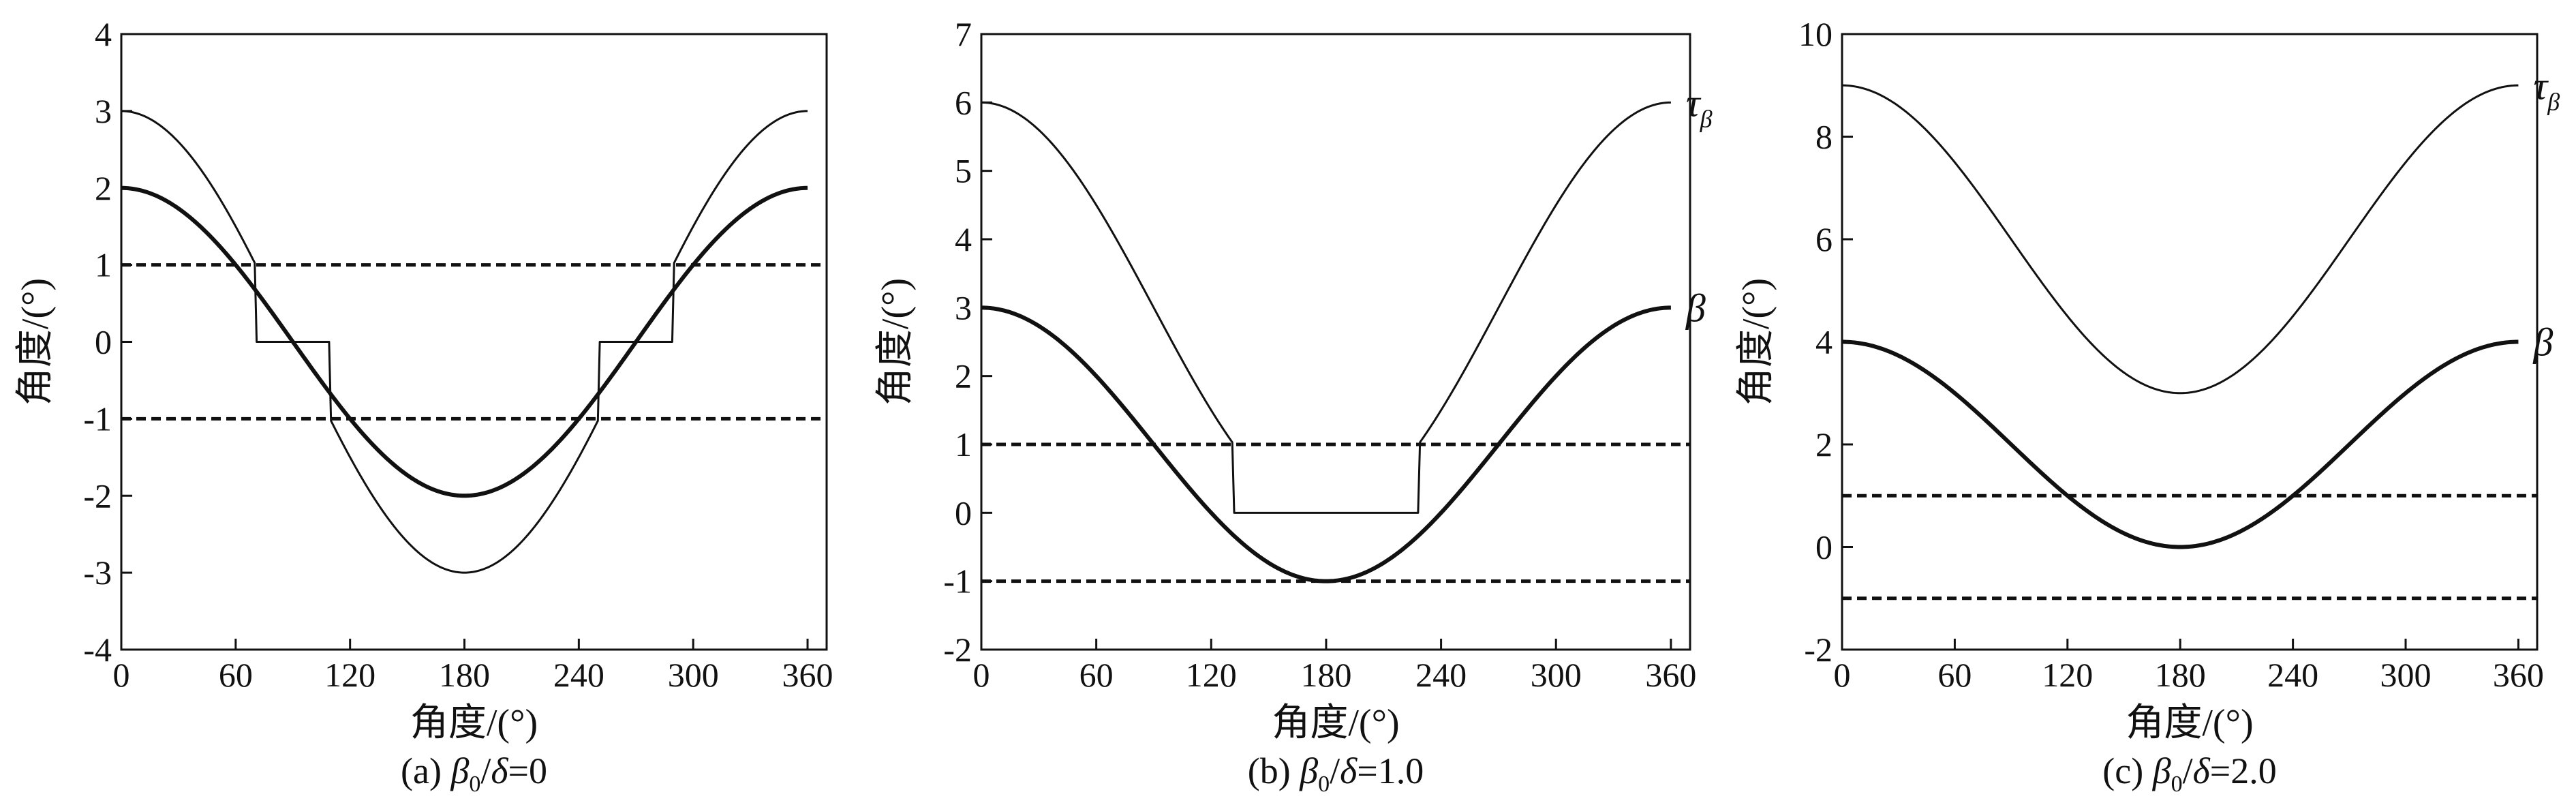 The height and width of the screenshot is (805, 2576). Describe the element at coordinates (1336, 773) in the screenshot. I see `panel-caption: (b) β0/δ=1.0` at that location.